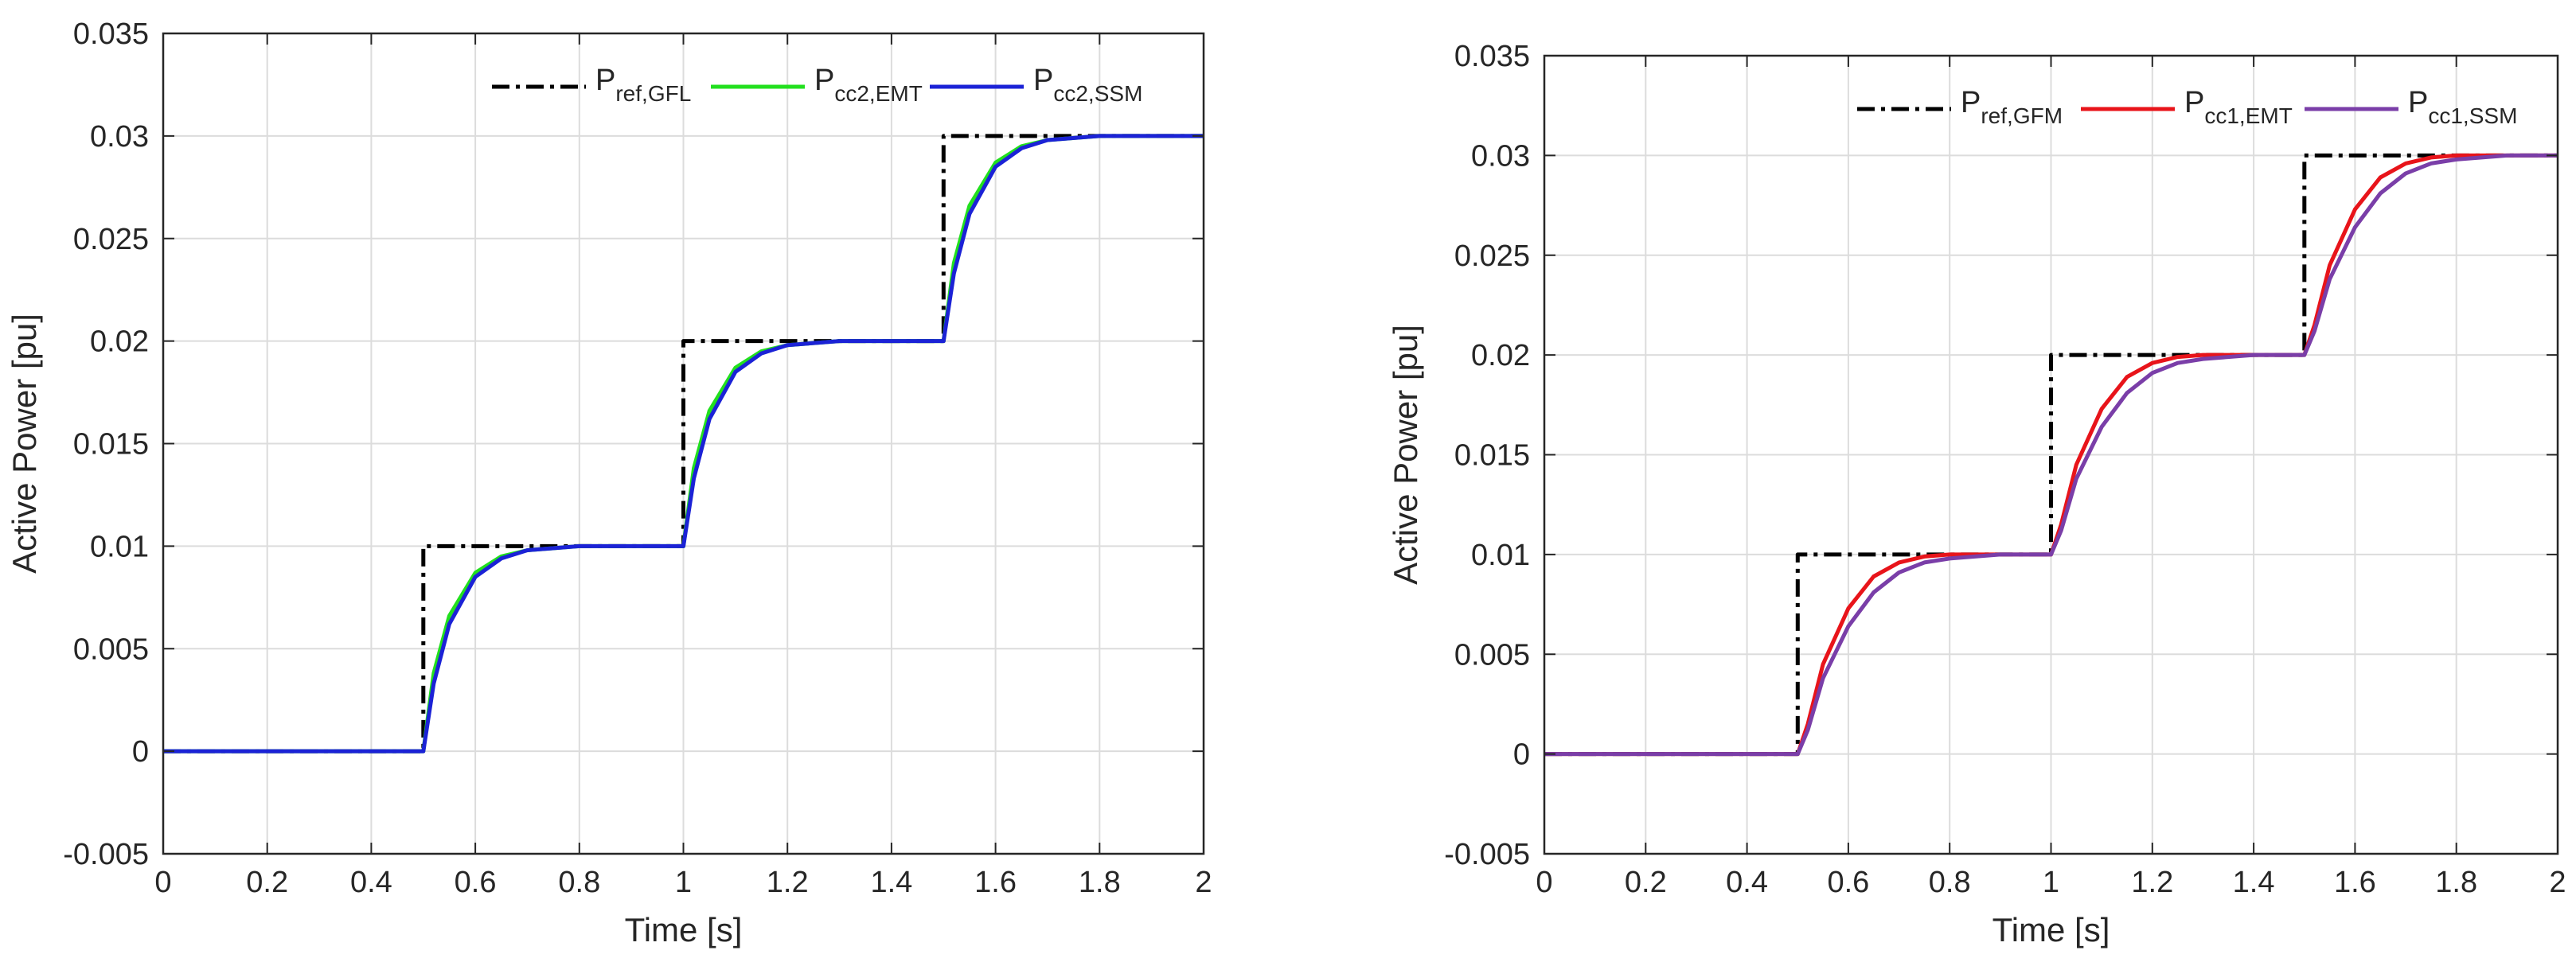 This screenshot has height=962, width=2576. I want to click on legend-entry-label: Pcc1,SSM, so click(2462, 107).